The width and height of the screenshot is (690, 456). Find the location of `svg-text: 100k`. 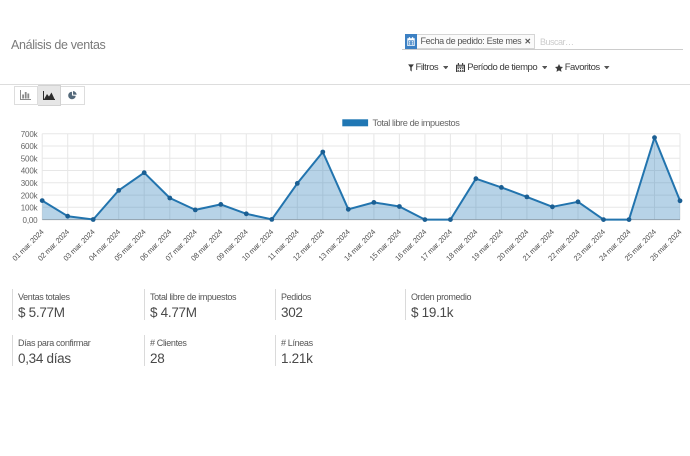

svg-text: 100k is located at coordinates (30, 208).